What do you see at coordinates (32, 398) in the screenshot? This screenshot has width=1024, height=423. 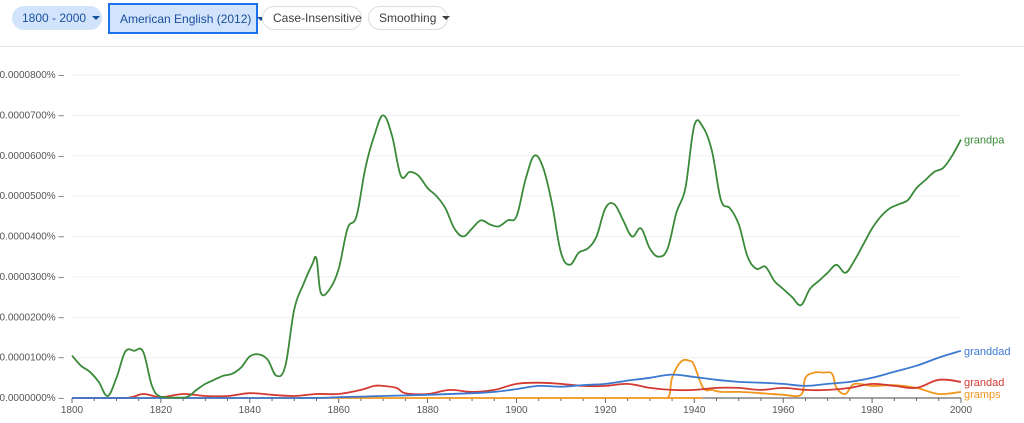 I see `y-tick-label: 0.0000000% –` at bounding box center [32, 398].